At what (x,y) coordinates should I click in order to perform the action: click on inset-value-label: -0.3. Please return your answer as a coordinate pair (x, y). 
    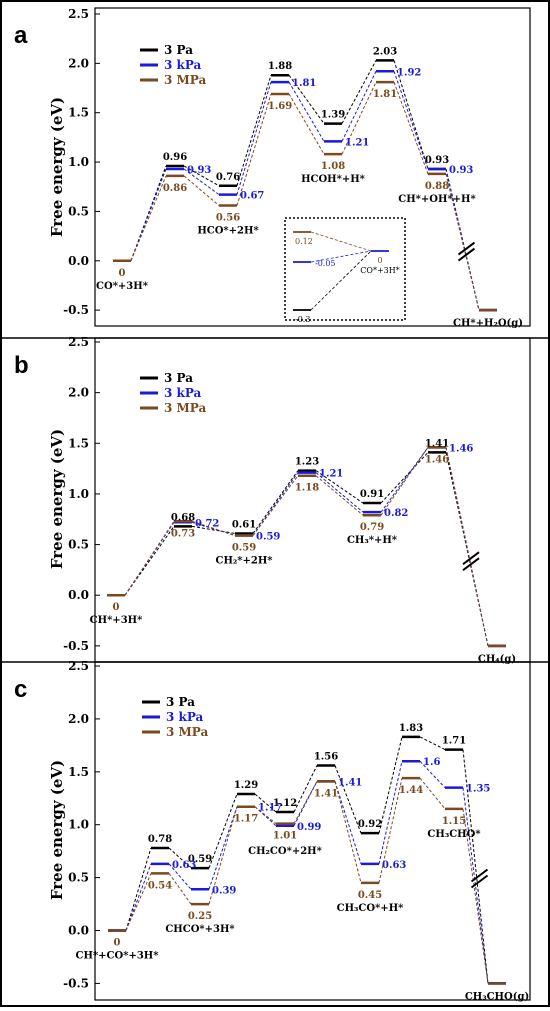
    Looking at the image, I should click on (302, 319).